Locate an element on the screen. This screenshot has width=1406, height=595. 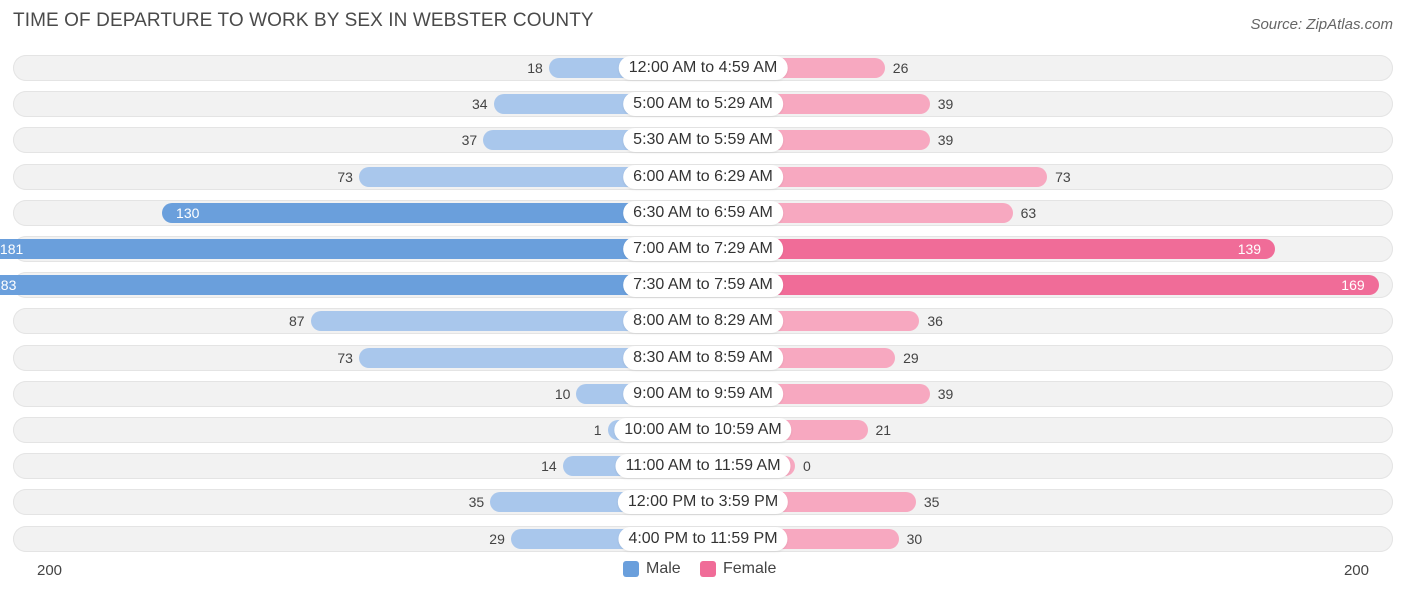
category-label: 6:30 AM to 6:59 AM is located at coordinates (703, 212).